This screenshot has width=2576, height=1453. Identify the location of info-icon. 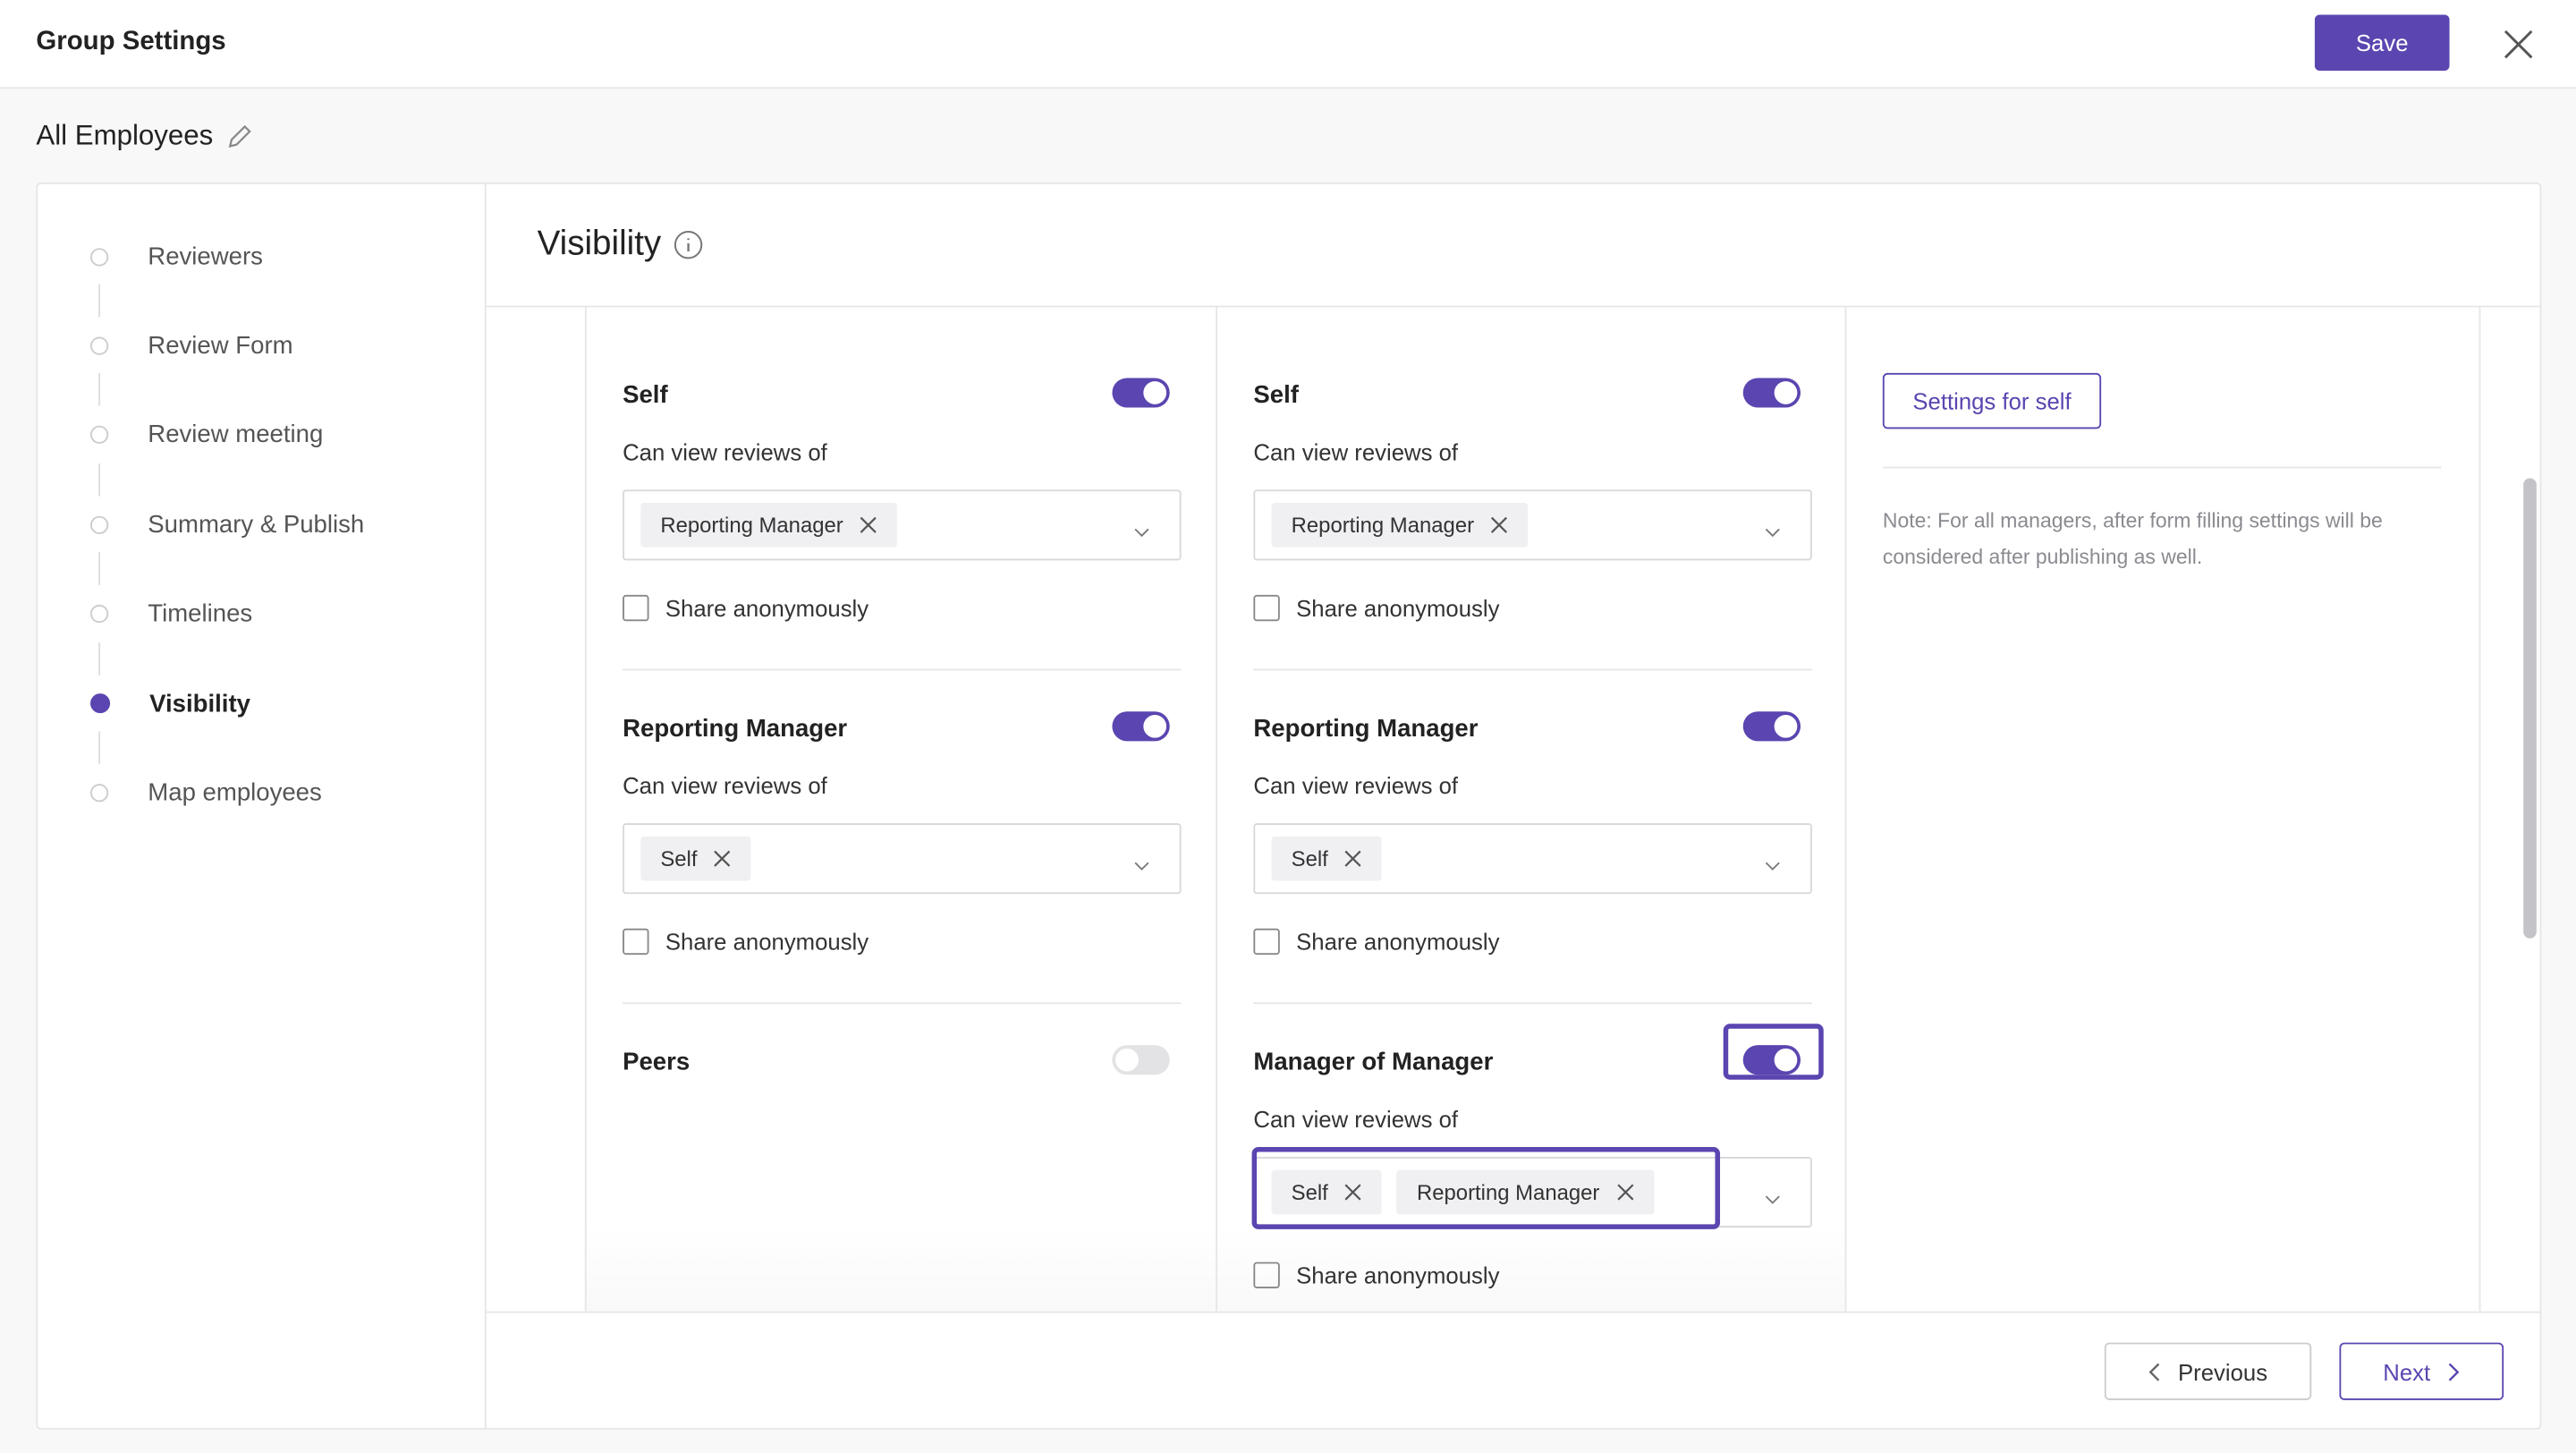
(689, 244).